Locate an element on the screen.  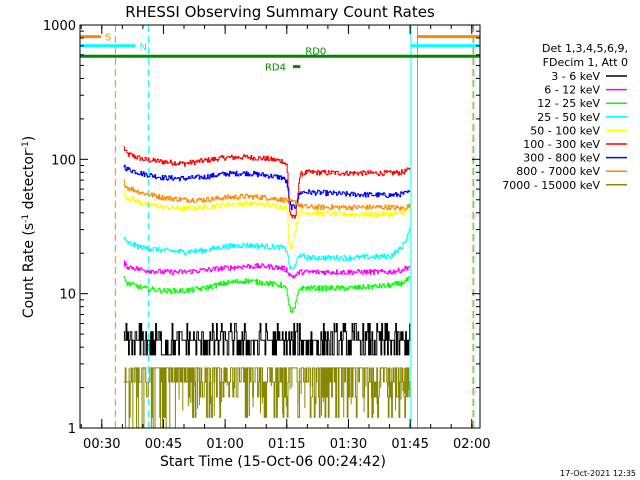
s-bar-label: S is located at coordinates (108, 38).